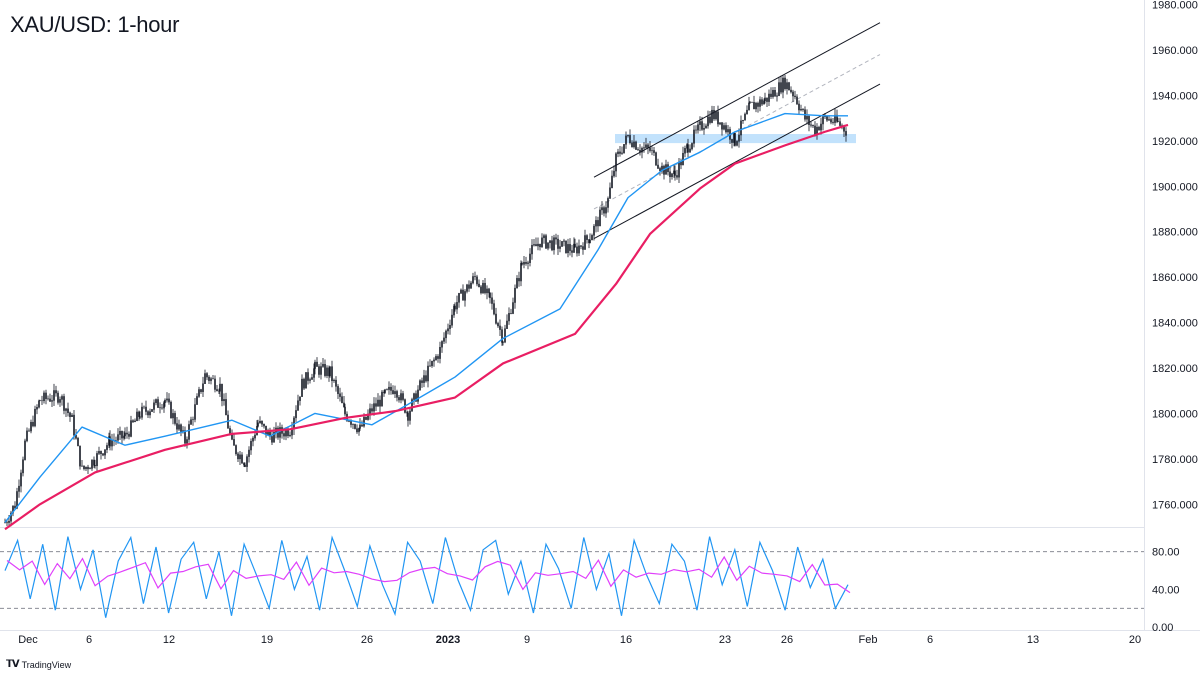 The width and height of the screenshot is (1200, 675). I want to click on price-axis-tick-label: 1840.000, so click(1175, 324).